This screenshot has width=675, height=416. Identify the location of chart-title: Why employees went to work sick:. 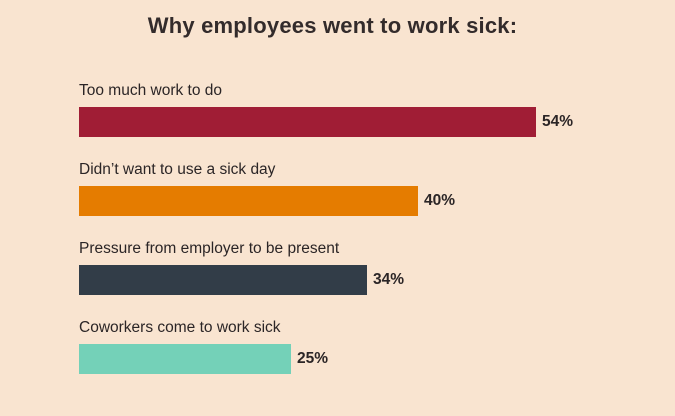
(332, 25).